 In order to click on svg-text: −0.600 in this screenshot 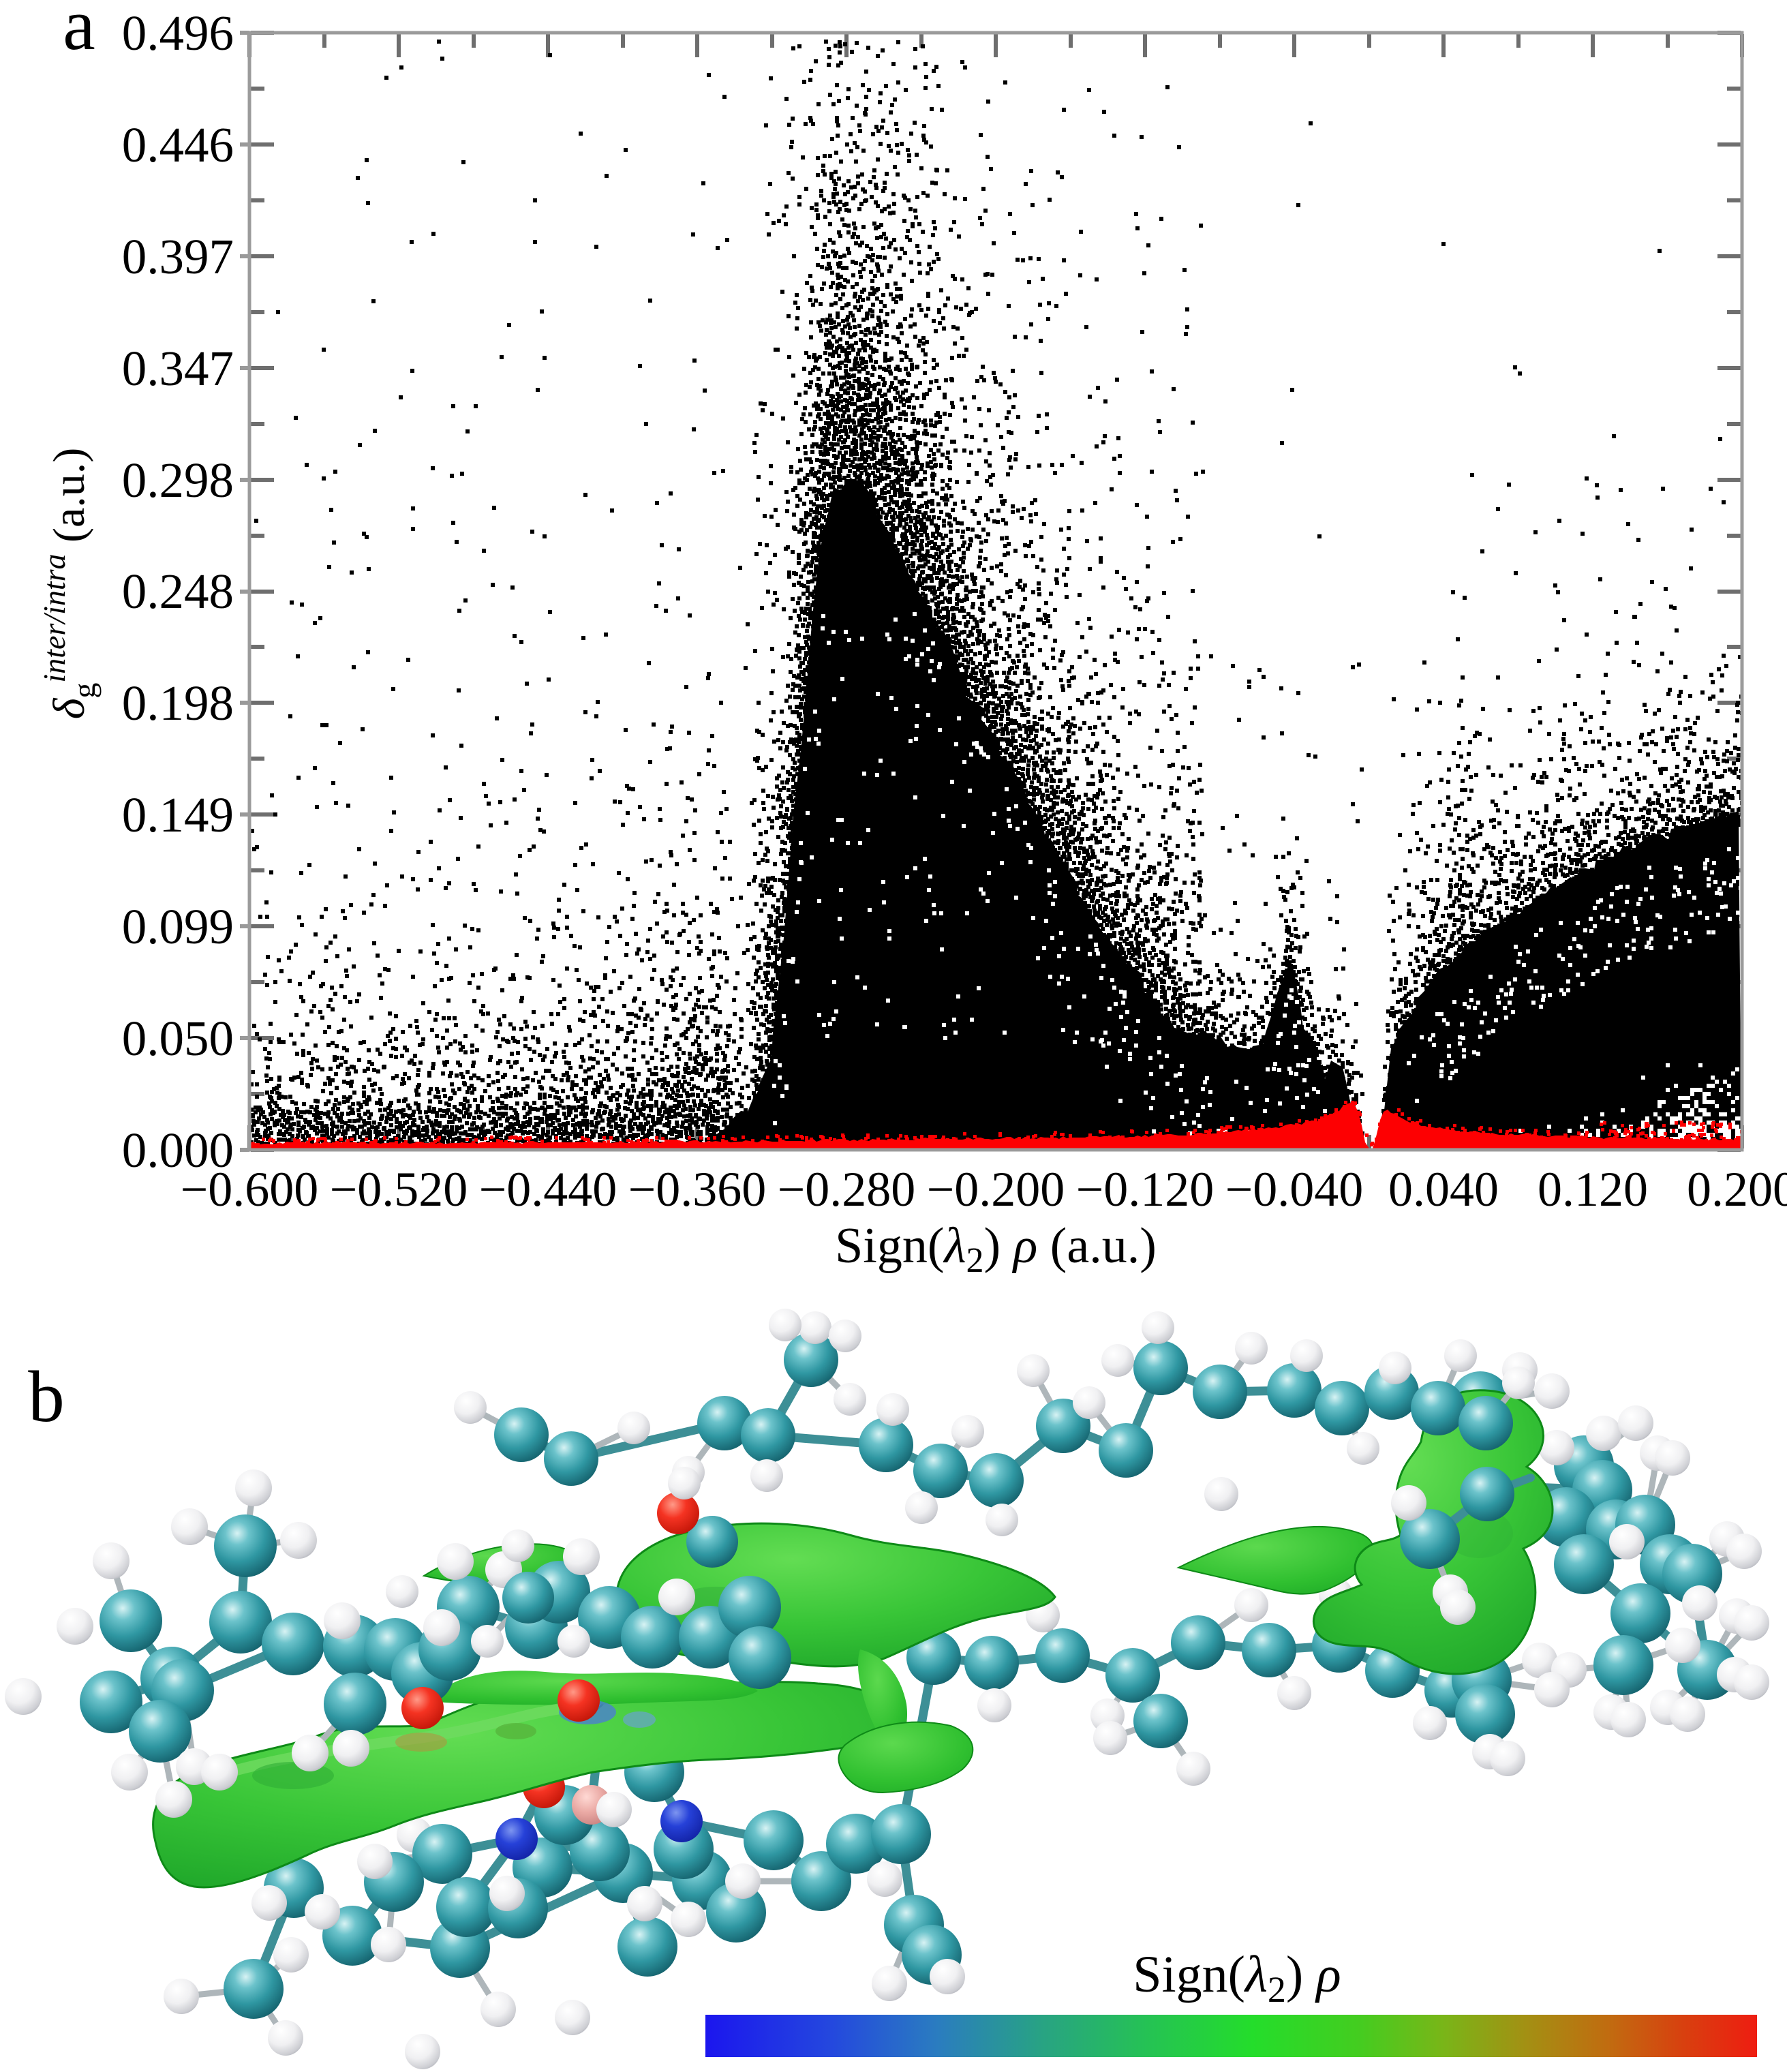, I will do `click(250, 1189)`.